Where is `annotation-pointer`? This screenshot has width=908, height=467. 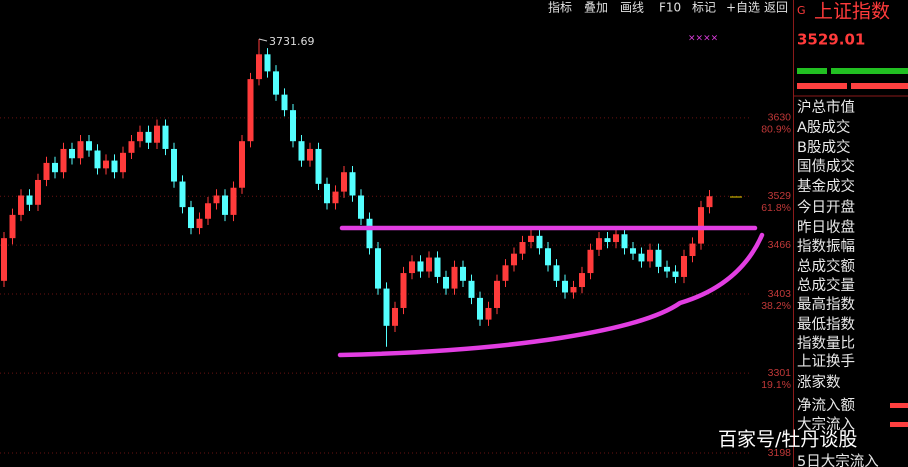
annotation-pointer is located at coordinates (263, 40).